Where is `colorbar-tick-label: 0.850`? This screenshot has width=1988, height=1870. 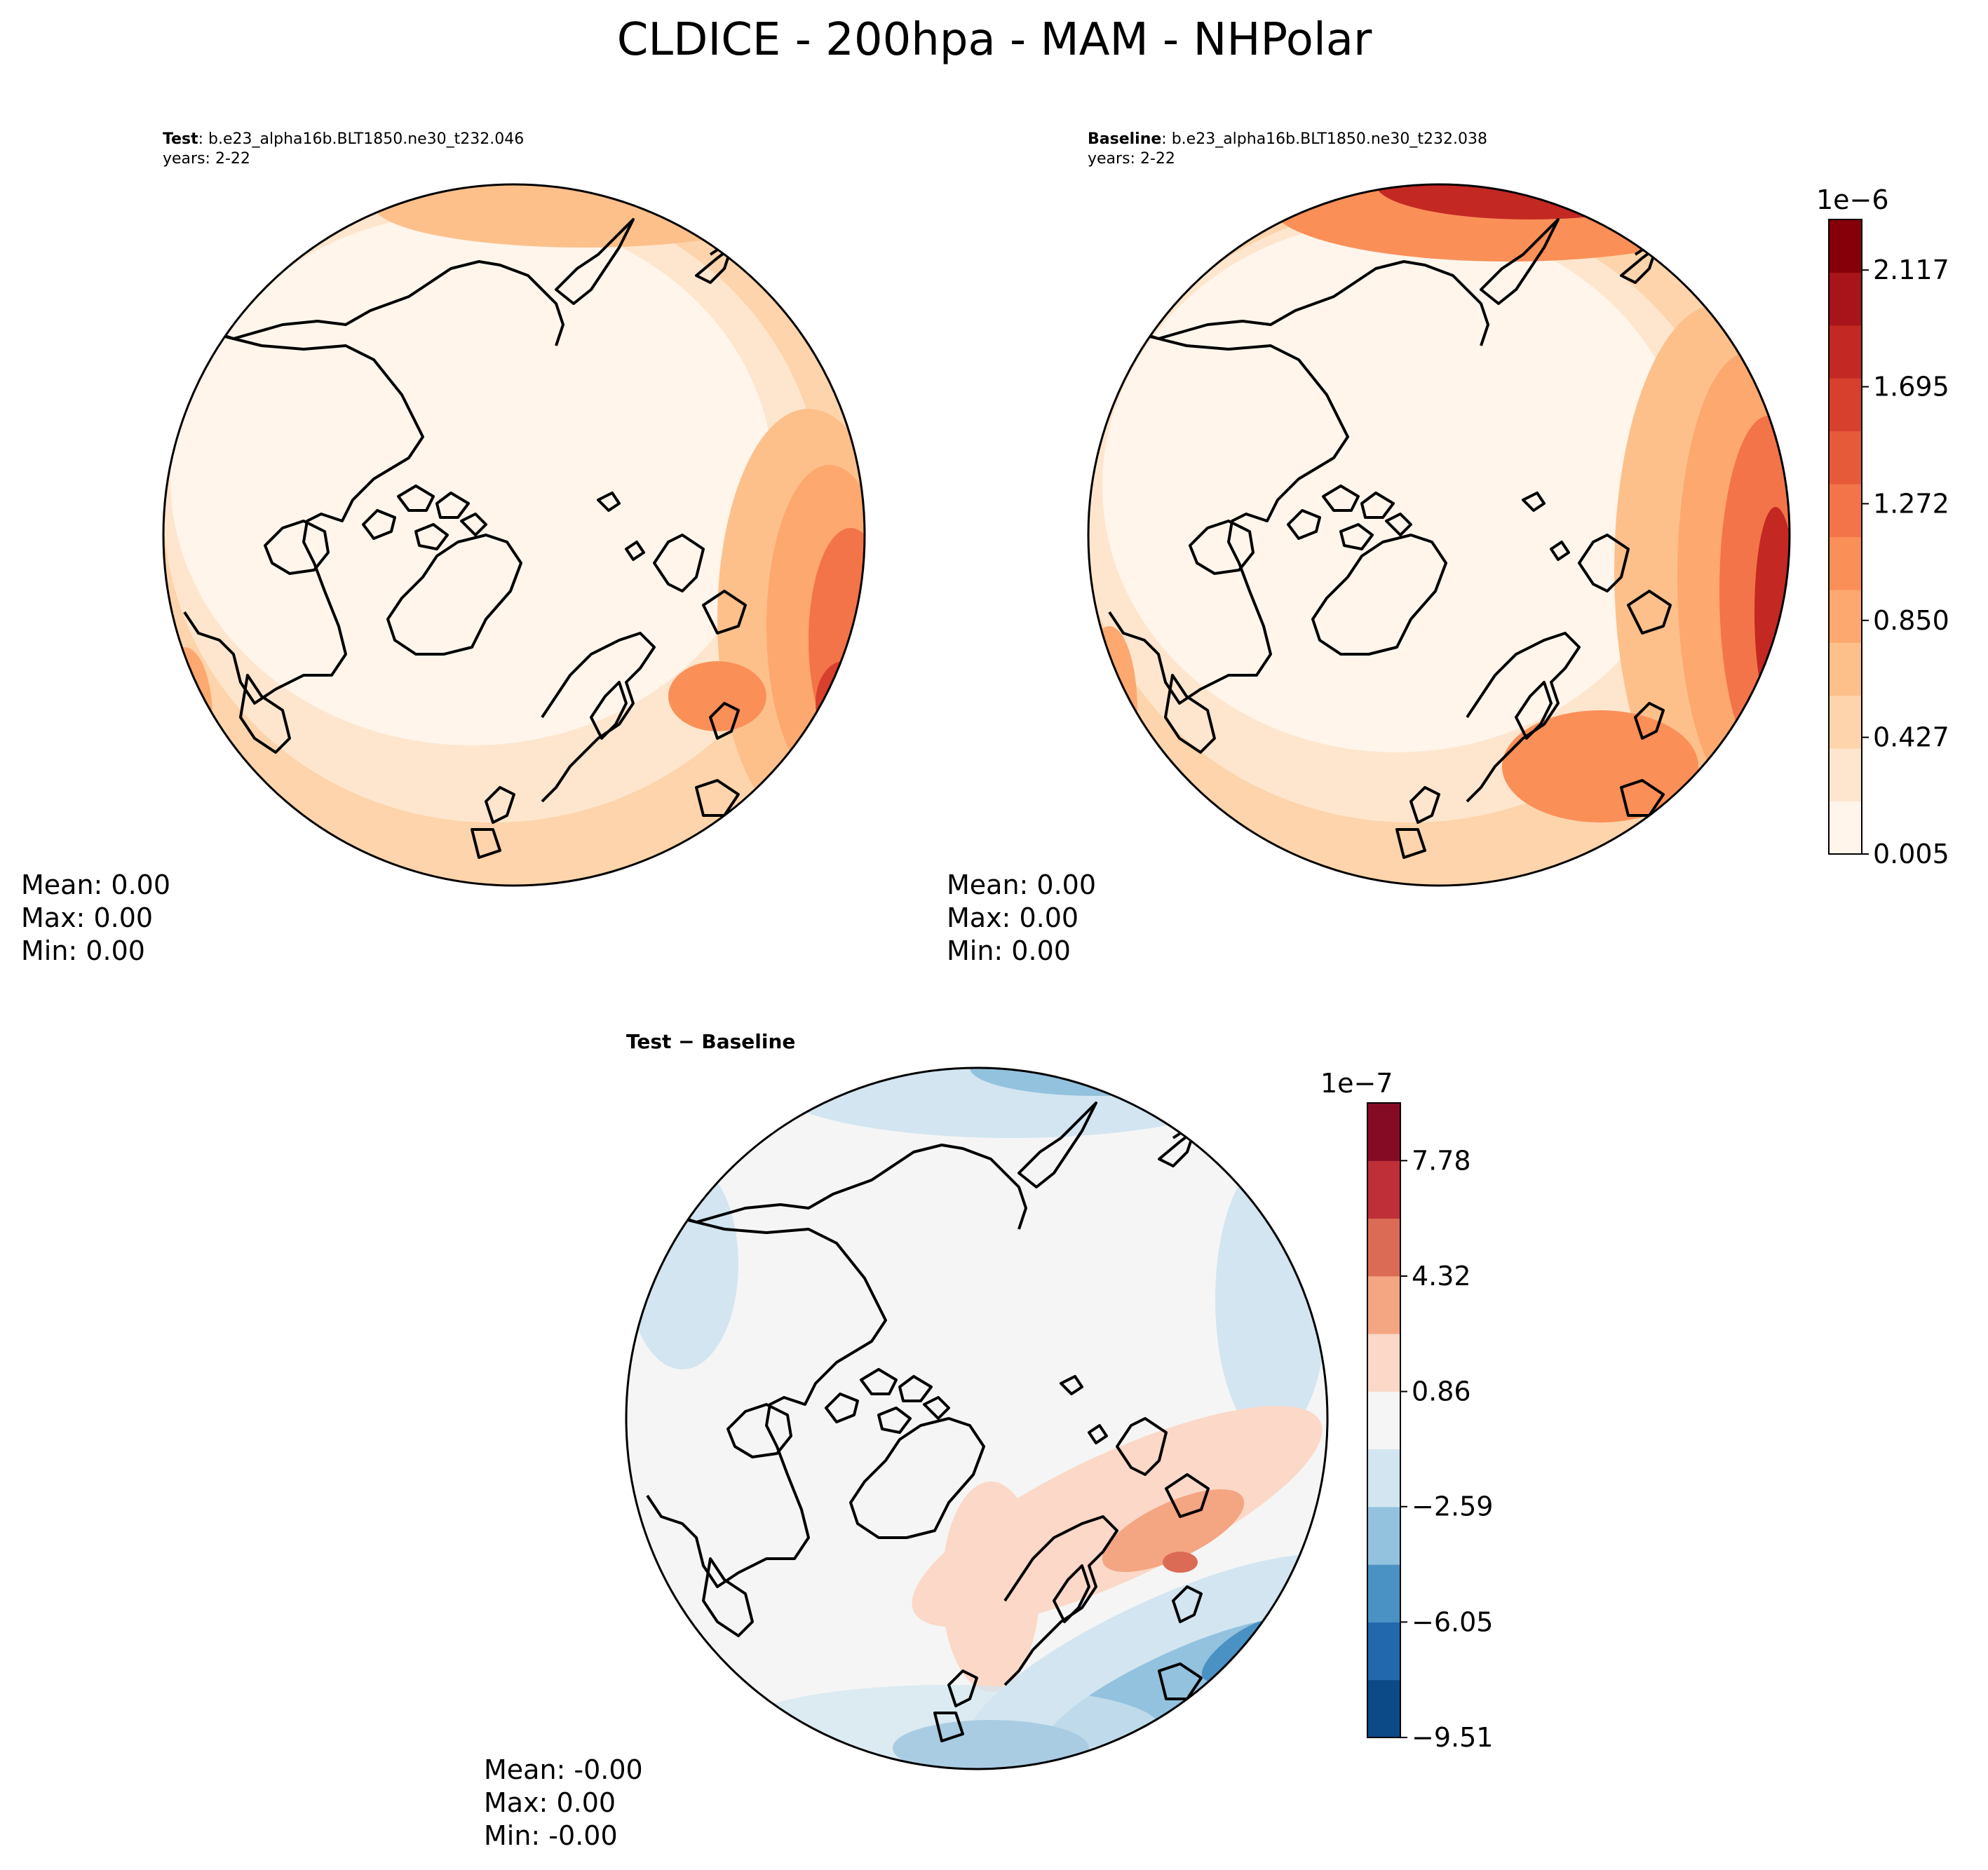
colorbar-tick-label: 0.850 is located at coordinates (1911, 620).